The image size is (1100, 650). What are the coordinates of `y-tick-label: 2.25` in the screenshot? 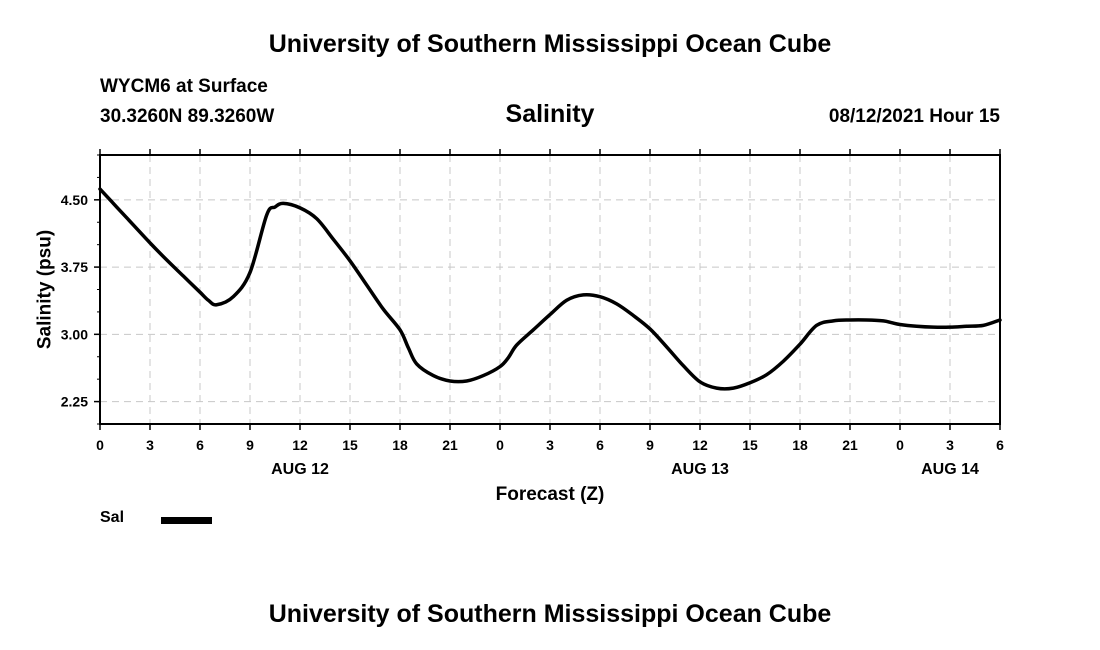 It's located at (74, 402).